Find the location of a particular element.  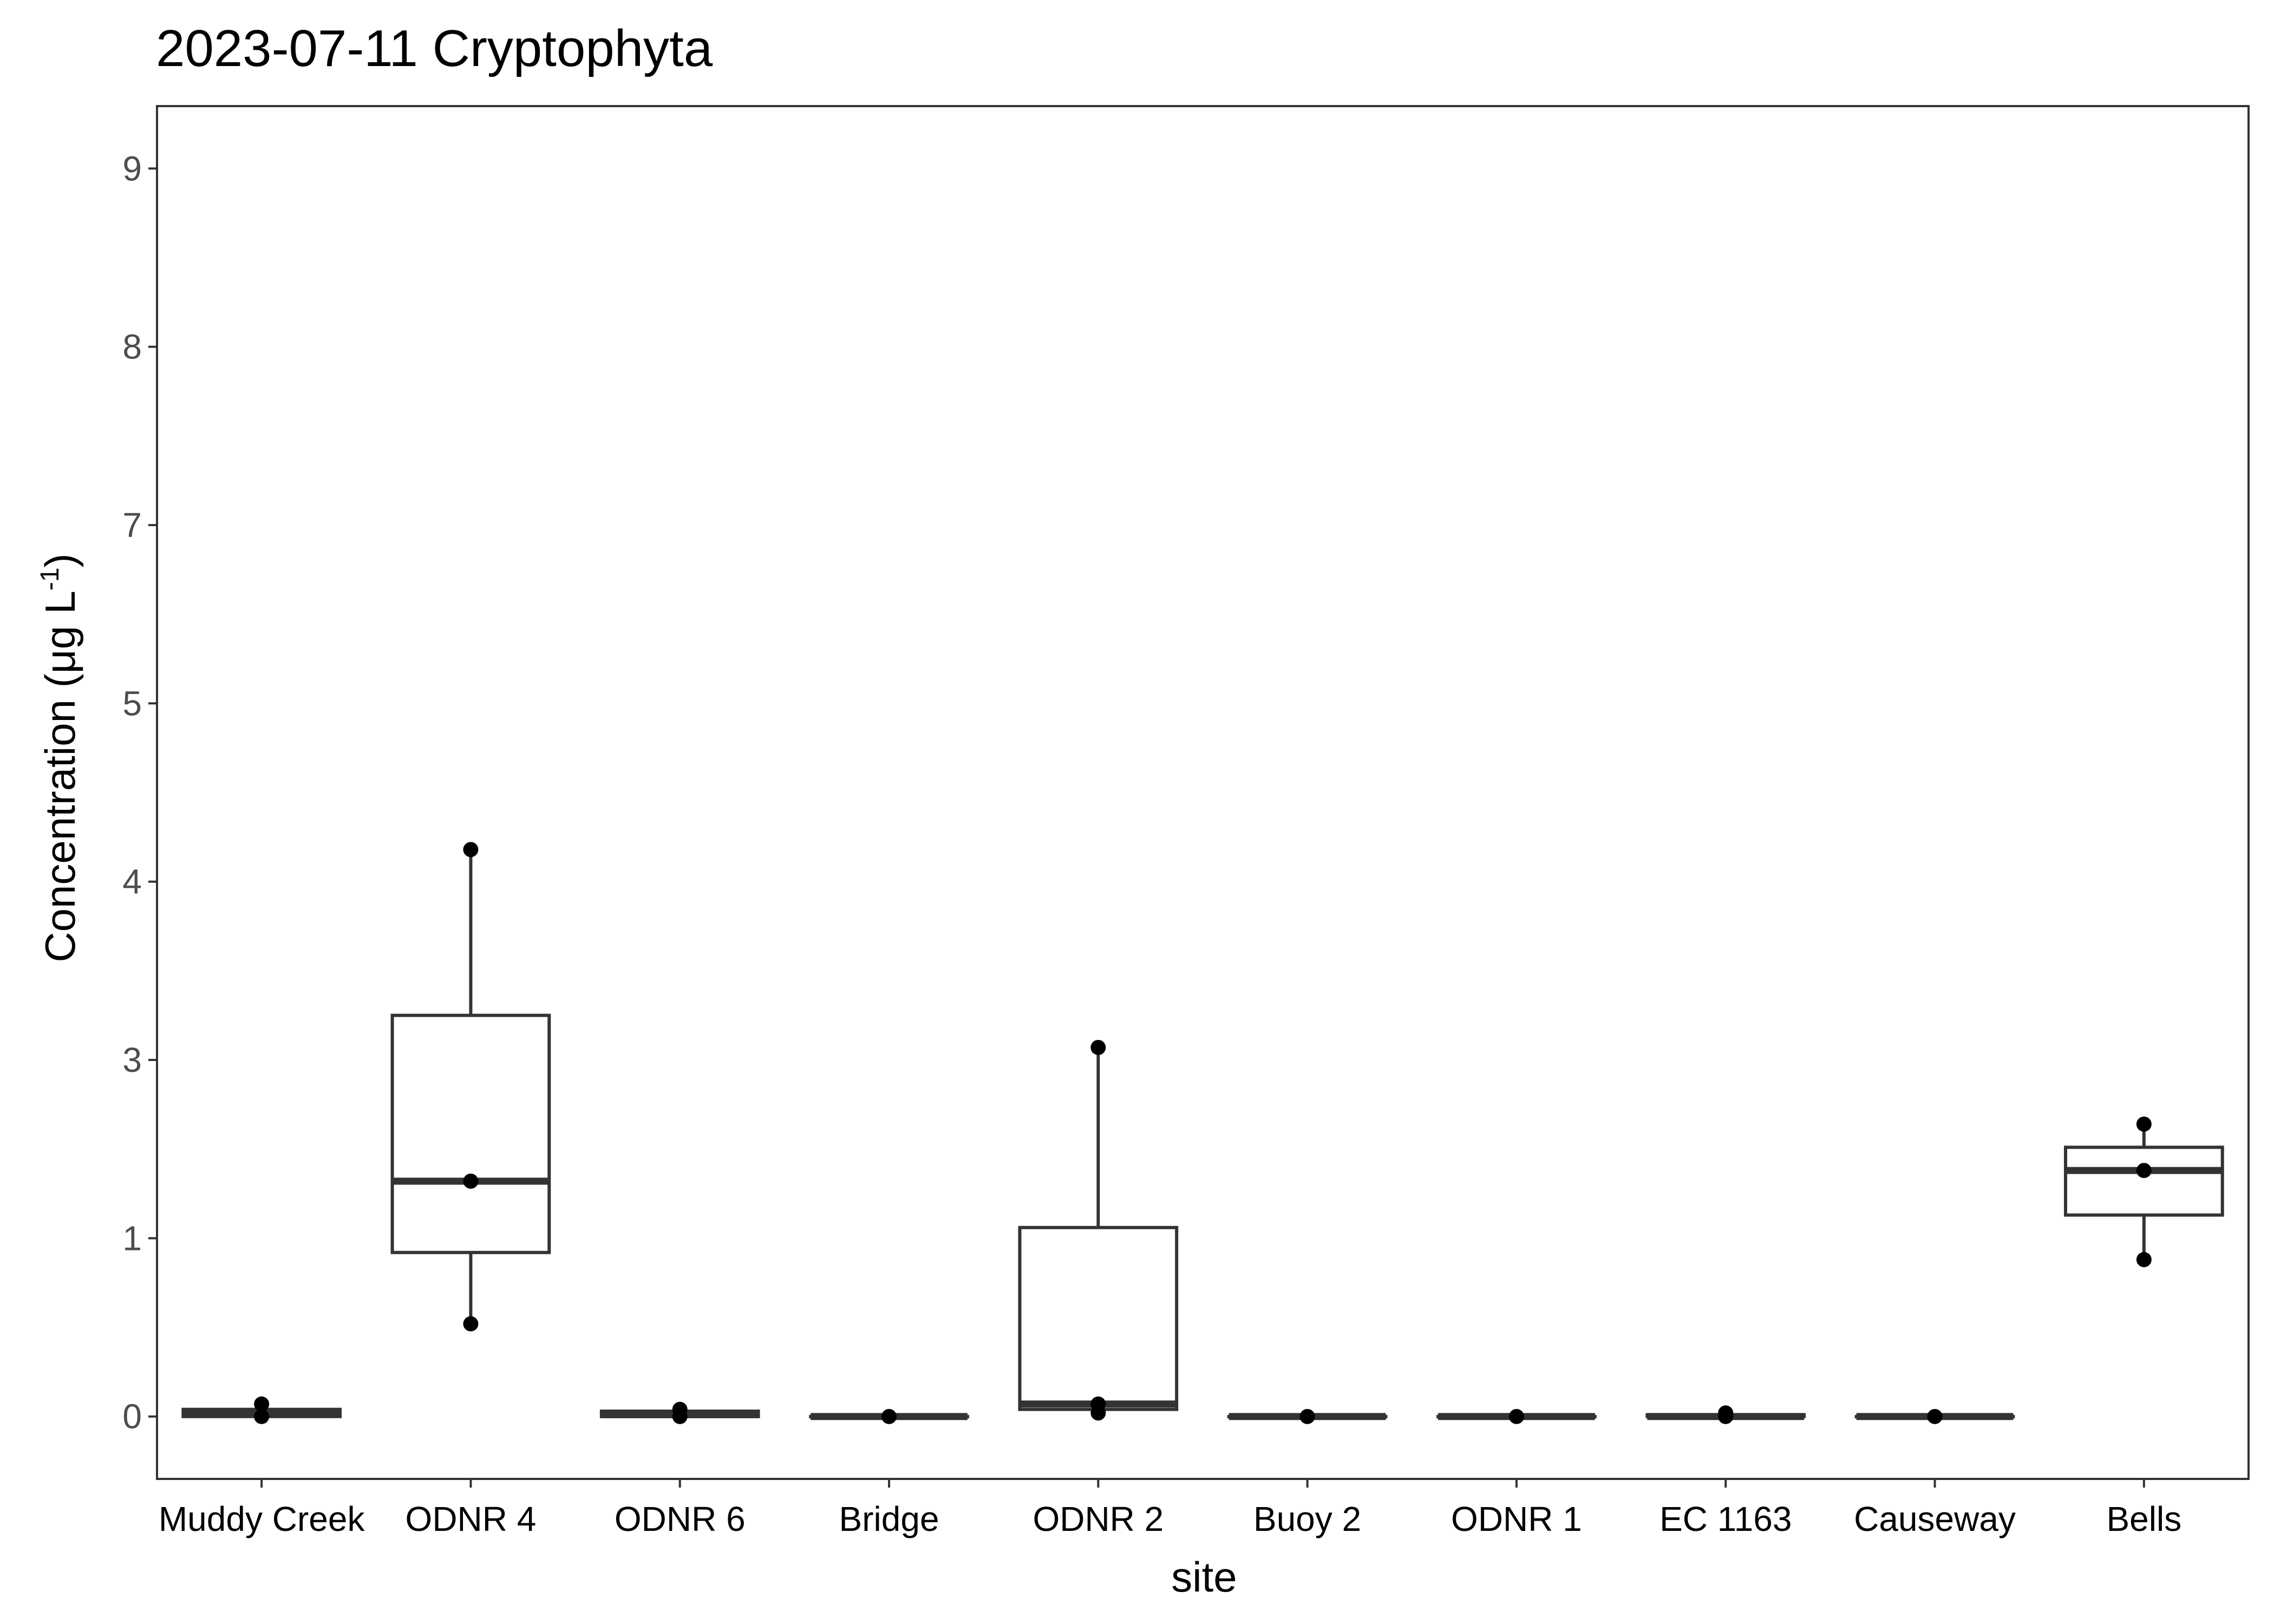

y-tick-label: 1 is located at coordinates (132, 1238).